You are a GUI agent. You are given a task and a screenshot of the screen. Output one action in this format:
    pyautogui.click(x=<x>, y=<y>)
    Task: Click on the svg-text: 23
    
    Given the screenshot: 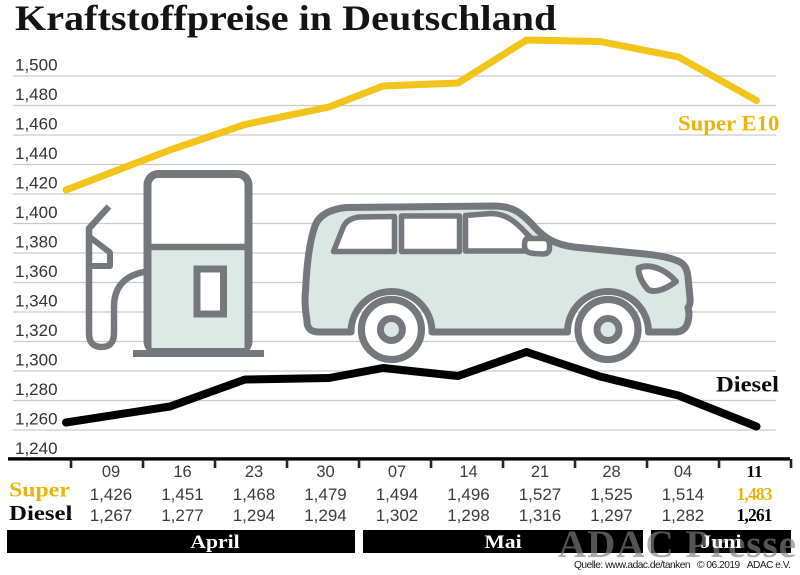 What is the action you would take?
    pyautogui.click(x=254, y=472)
    